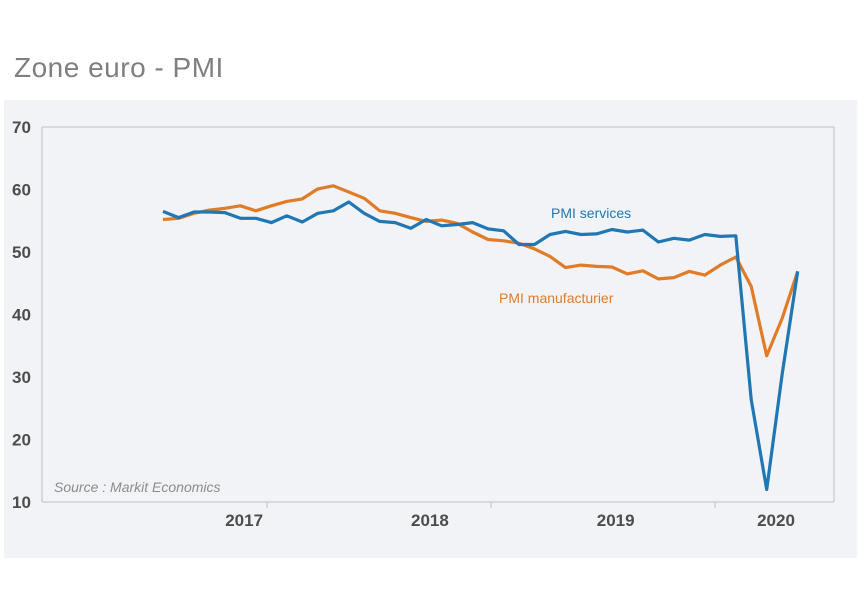 The width and height of the screenshot is (858, 600). I want to click on series-label-services: PMI manufacturier, so click(556, 298).